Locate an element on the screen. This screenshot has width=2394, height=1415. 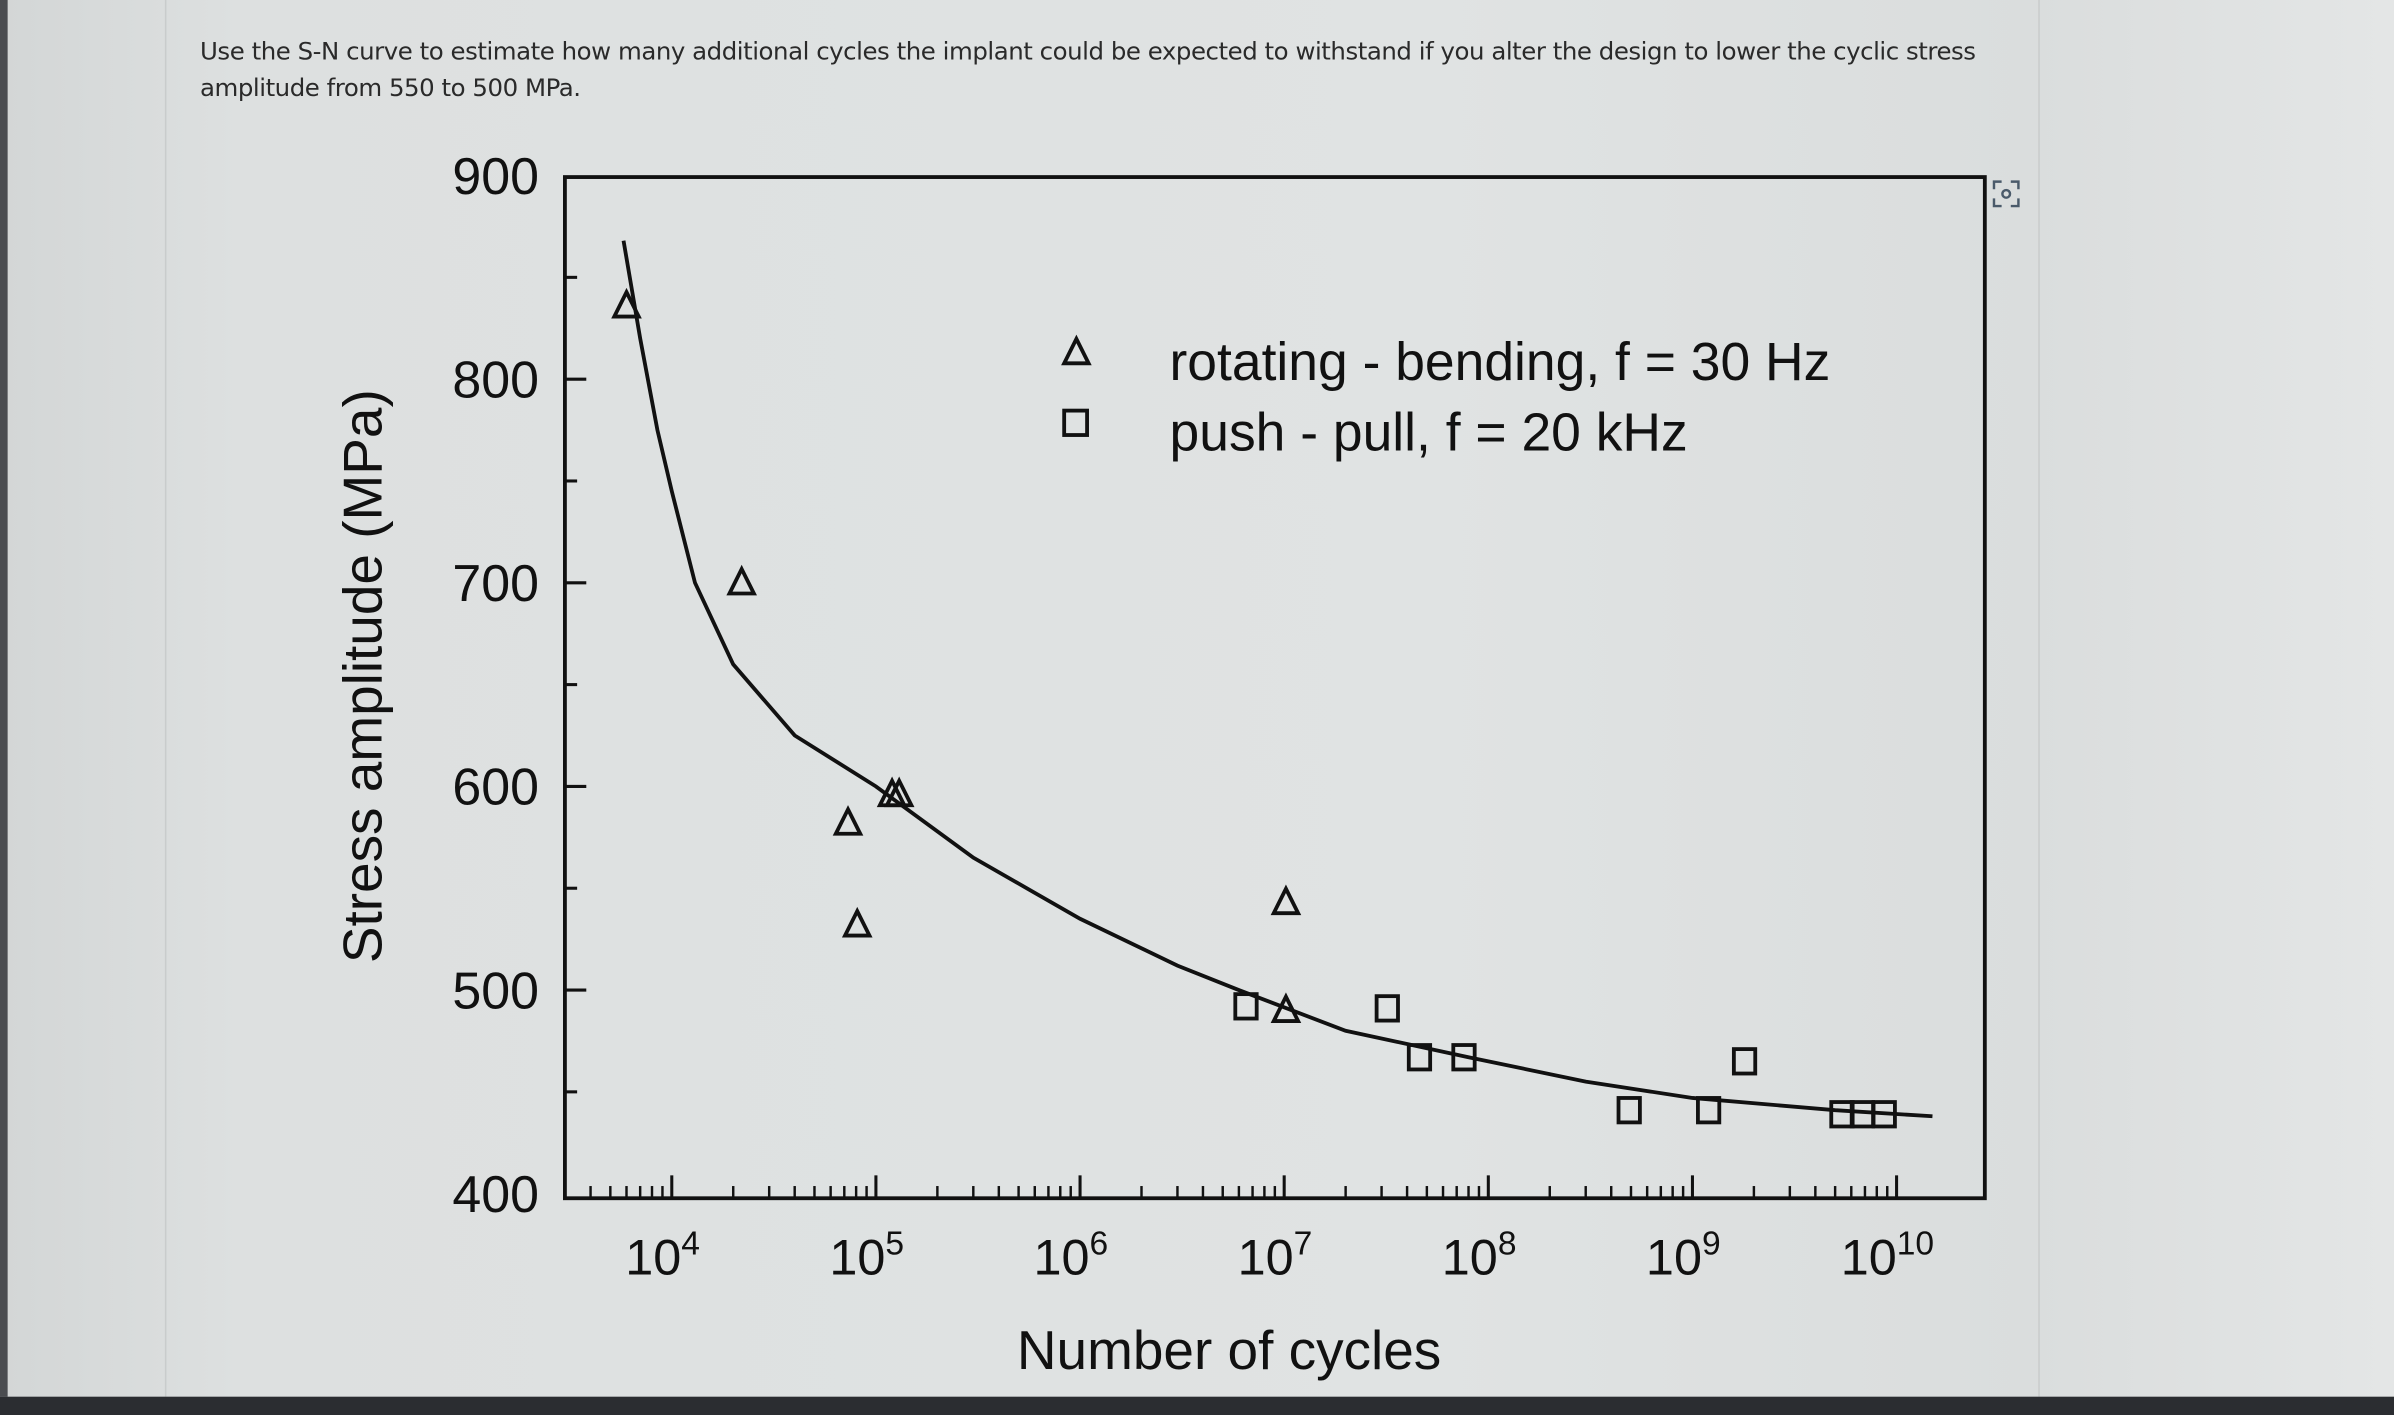
window-edge is located at coordinates (4, 698).